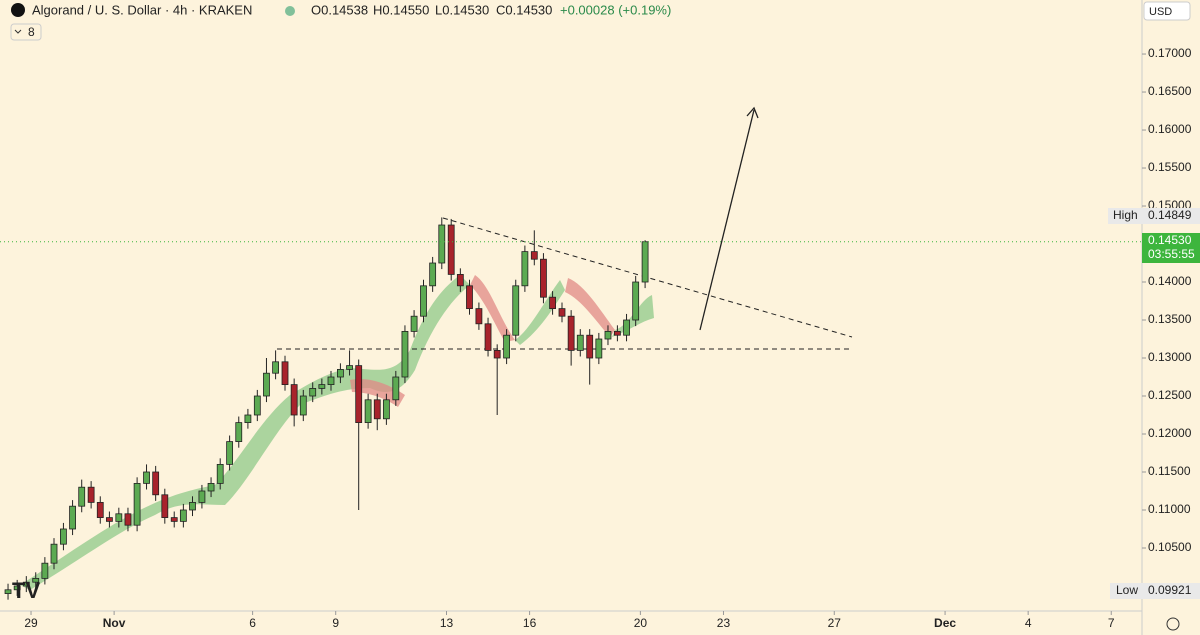  What do you see at coordinates (1170, 319) in the screenshot?
I see `y-tick-label: 0.13500` at bounding box center [1170, 319].